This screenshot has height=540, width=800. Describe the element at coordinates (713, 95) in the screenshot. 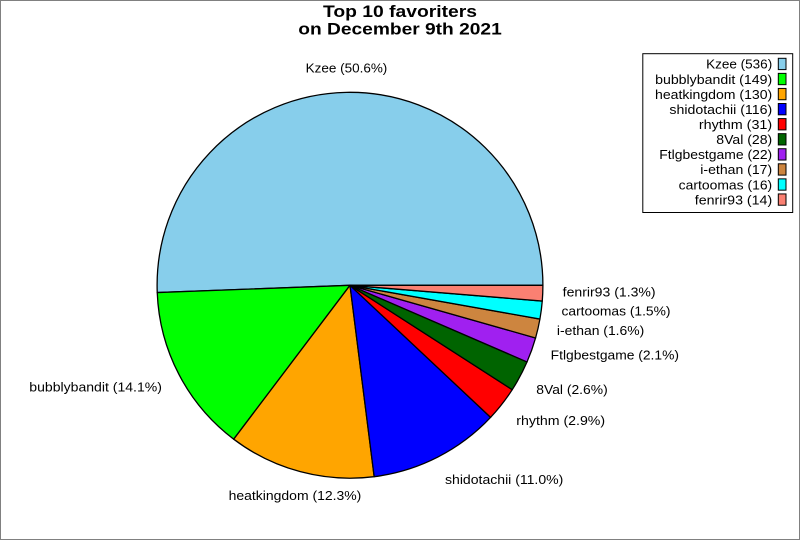

I see `svg-text: heatkingdom (130)` at that location.